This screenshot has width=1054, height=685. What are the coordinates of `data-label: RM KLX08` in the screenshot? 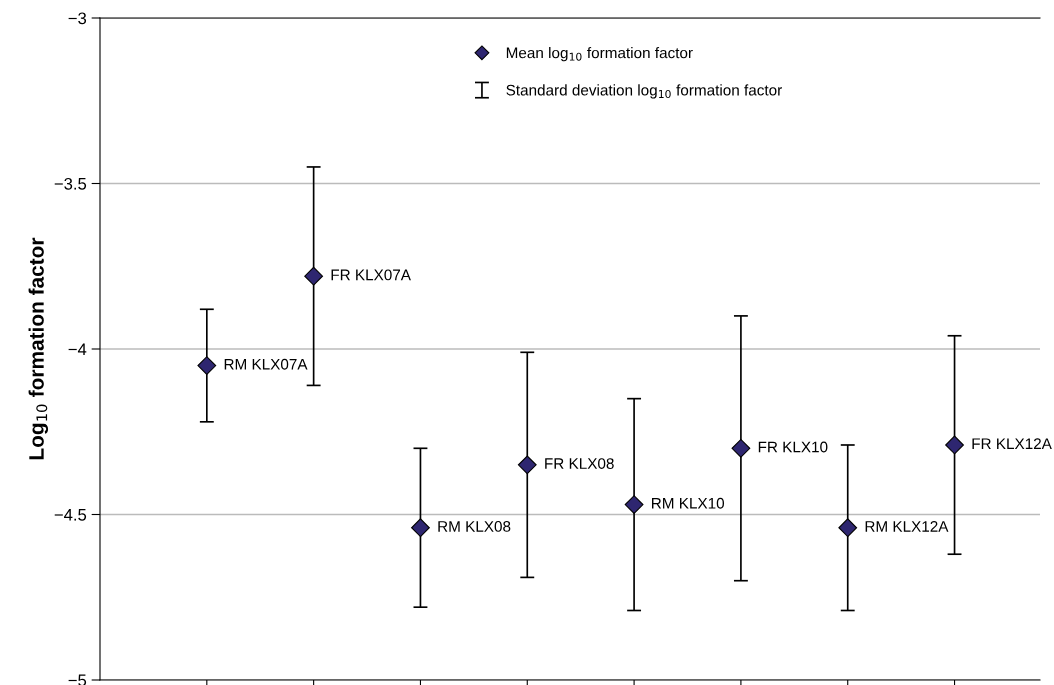 It's located at (474, 526).